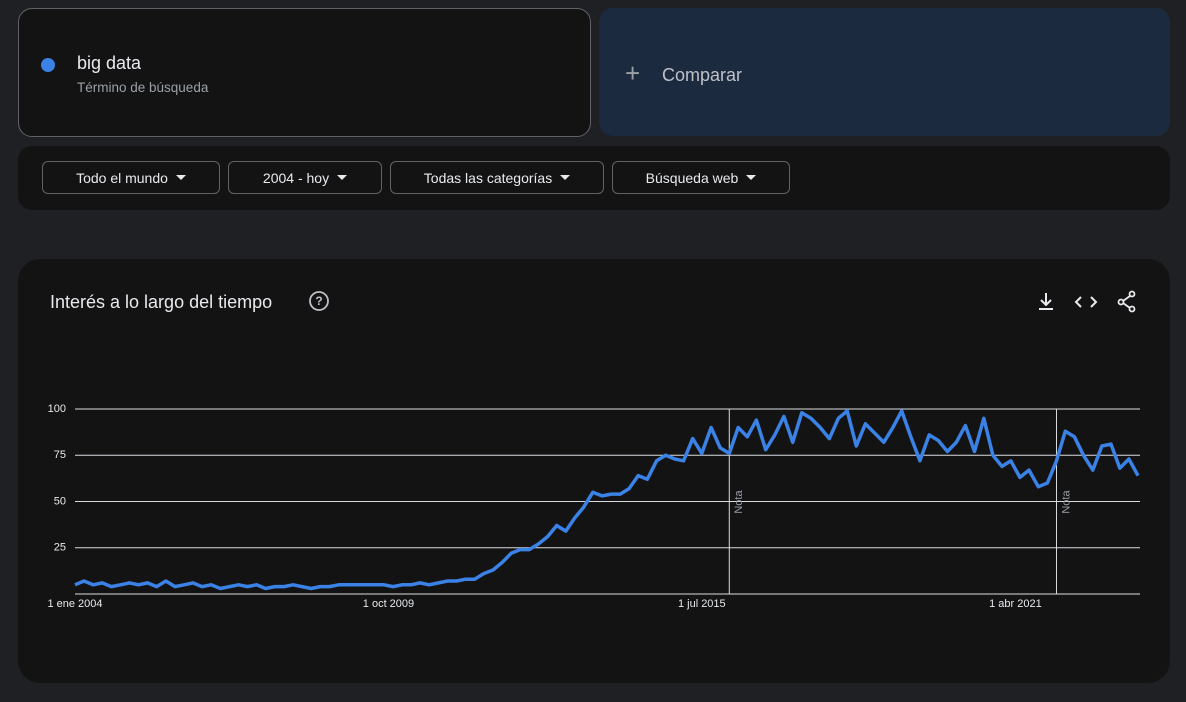 Image resolution: width=1186 pixels, height=702 pixels. What do you see at coordinates (1126, 301) in the screenshot?
I see `share-icon` at bounding box center [1126, 301].